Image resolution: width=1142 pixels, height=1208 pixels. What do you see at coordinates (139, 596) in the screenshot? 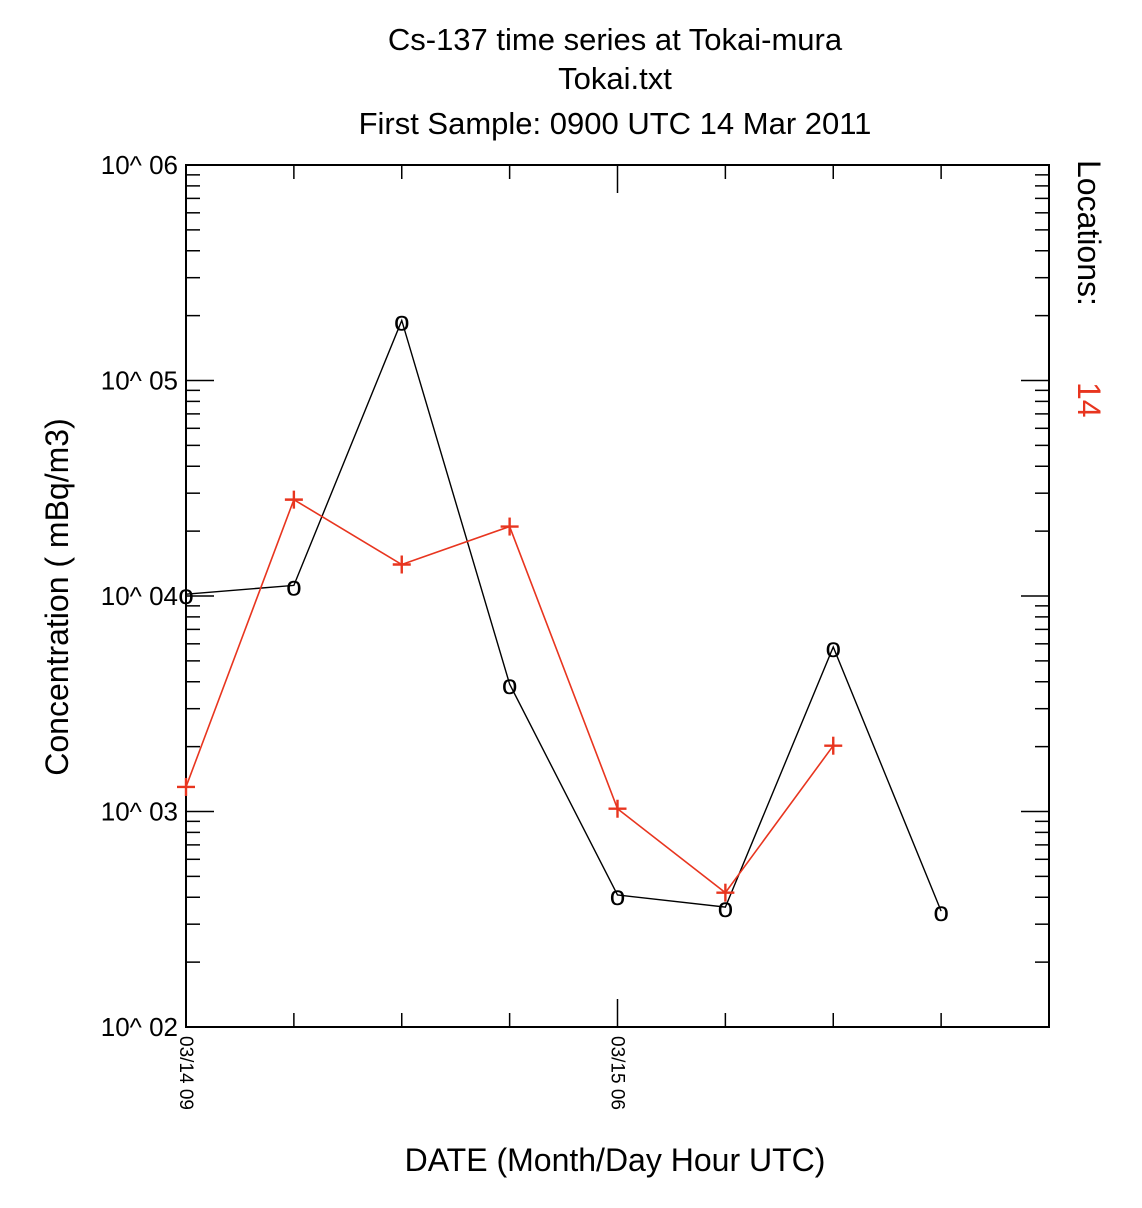
I see `y-tick-label: 10^ 04` at bounding box center [139, 596].